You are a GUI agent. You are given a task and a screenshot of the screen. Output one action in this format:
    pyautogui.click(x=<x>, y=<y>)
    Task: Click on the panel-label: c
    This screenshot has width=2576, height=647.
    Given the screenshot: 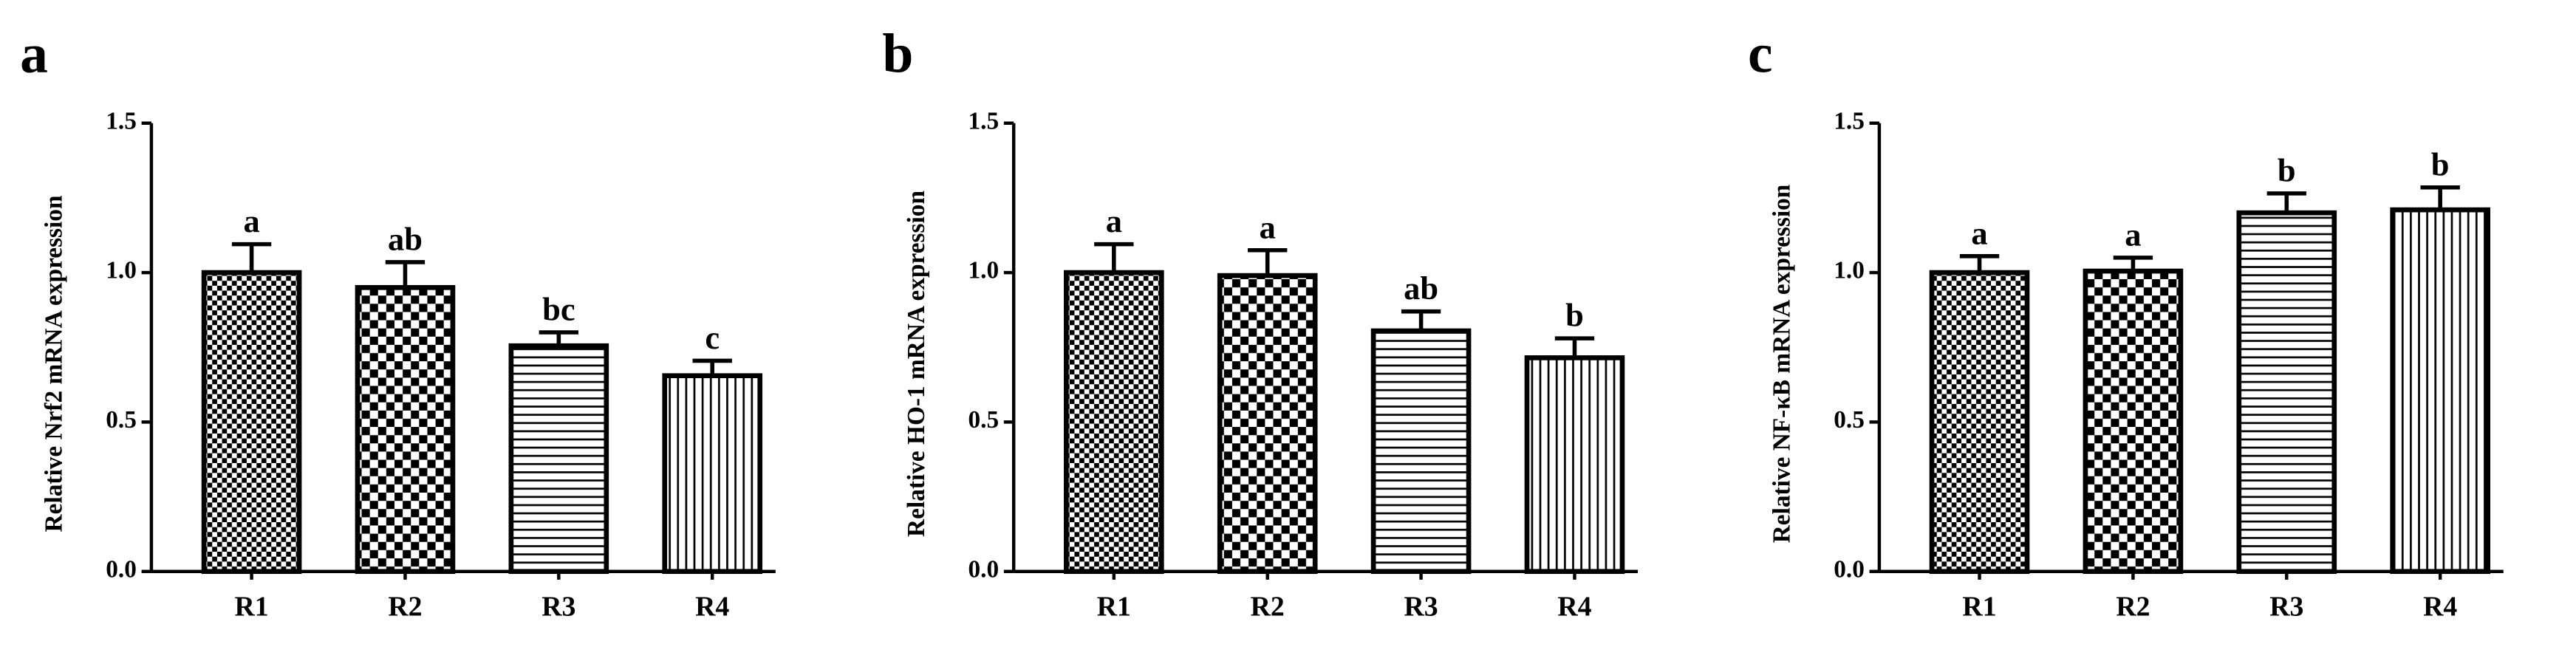 What is the action you would take?
    pyautogui.click(x=1760, y=54)
    